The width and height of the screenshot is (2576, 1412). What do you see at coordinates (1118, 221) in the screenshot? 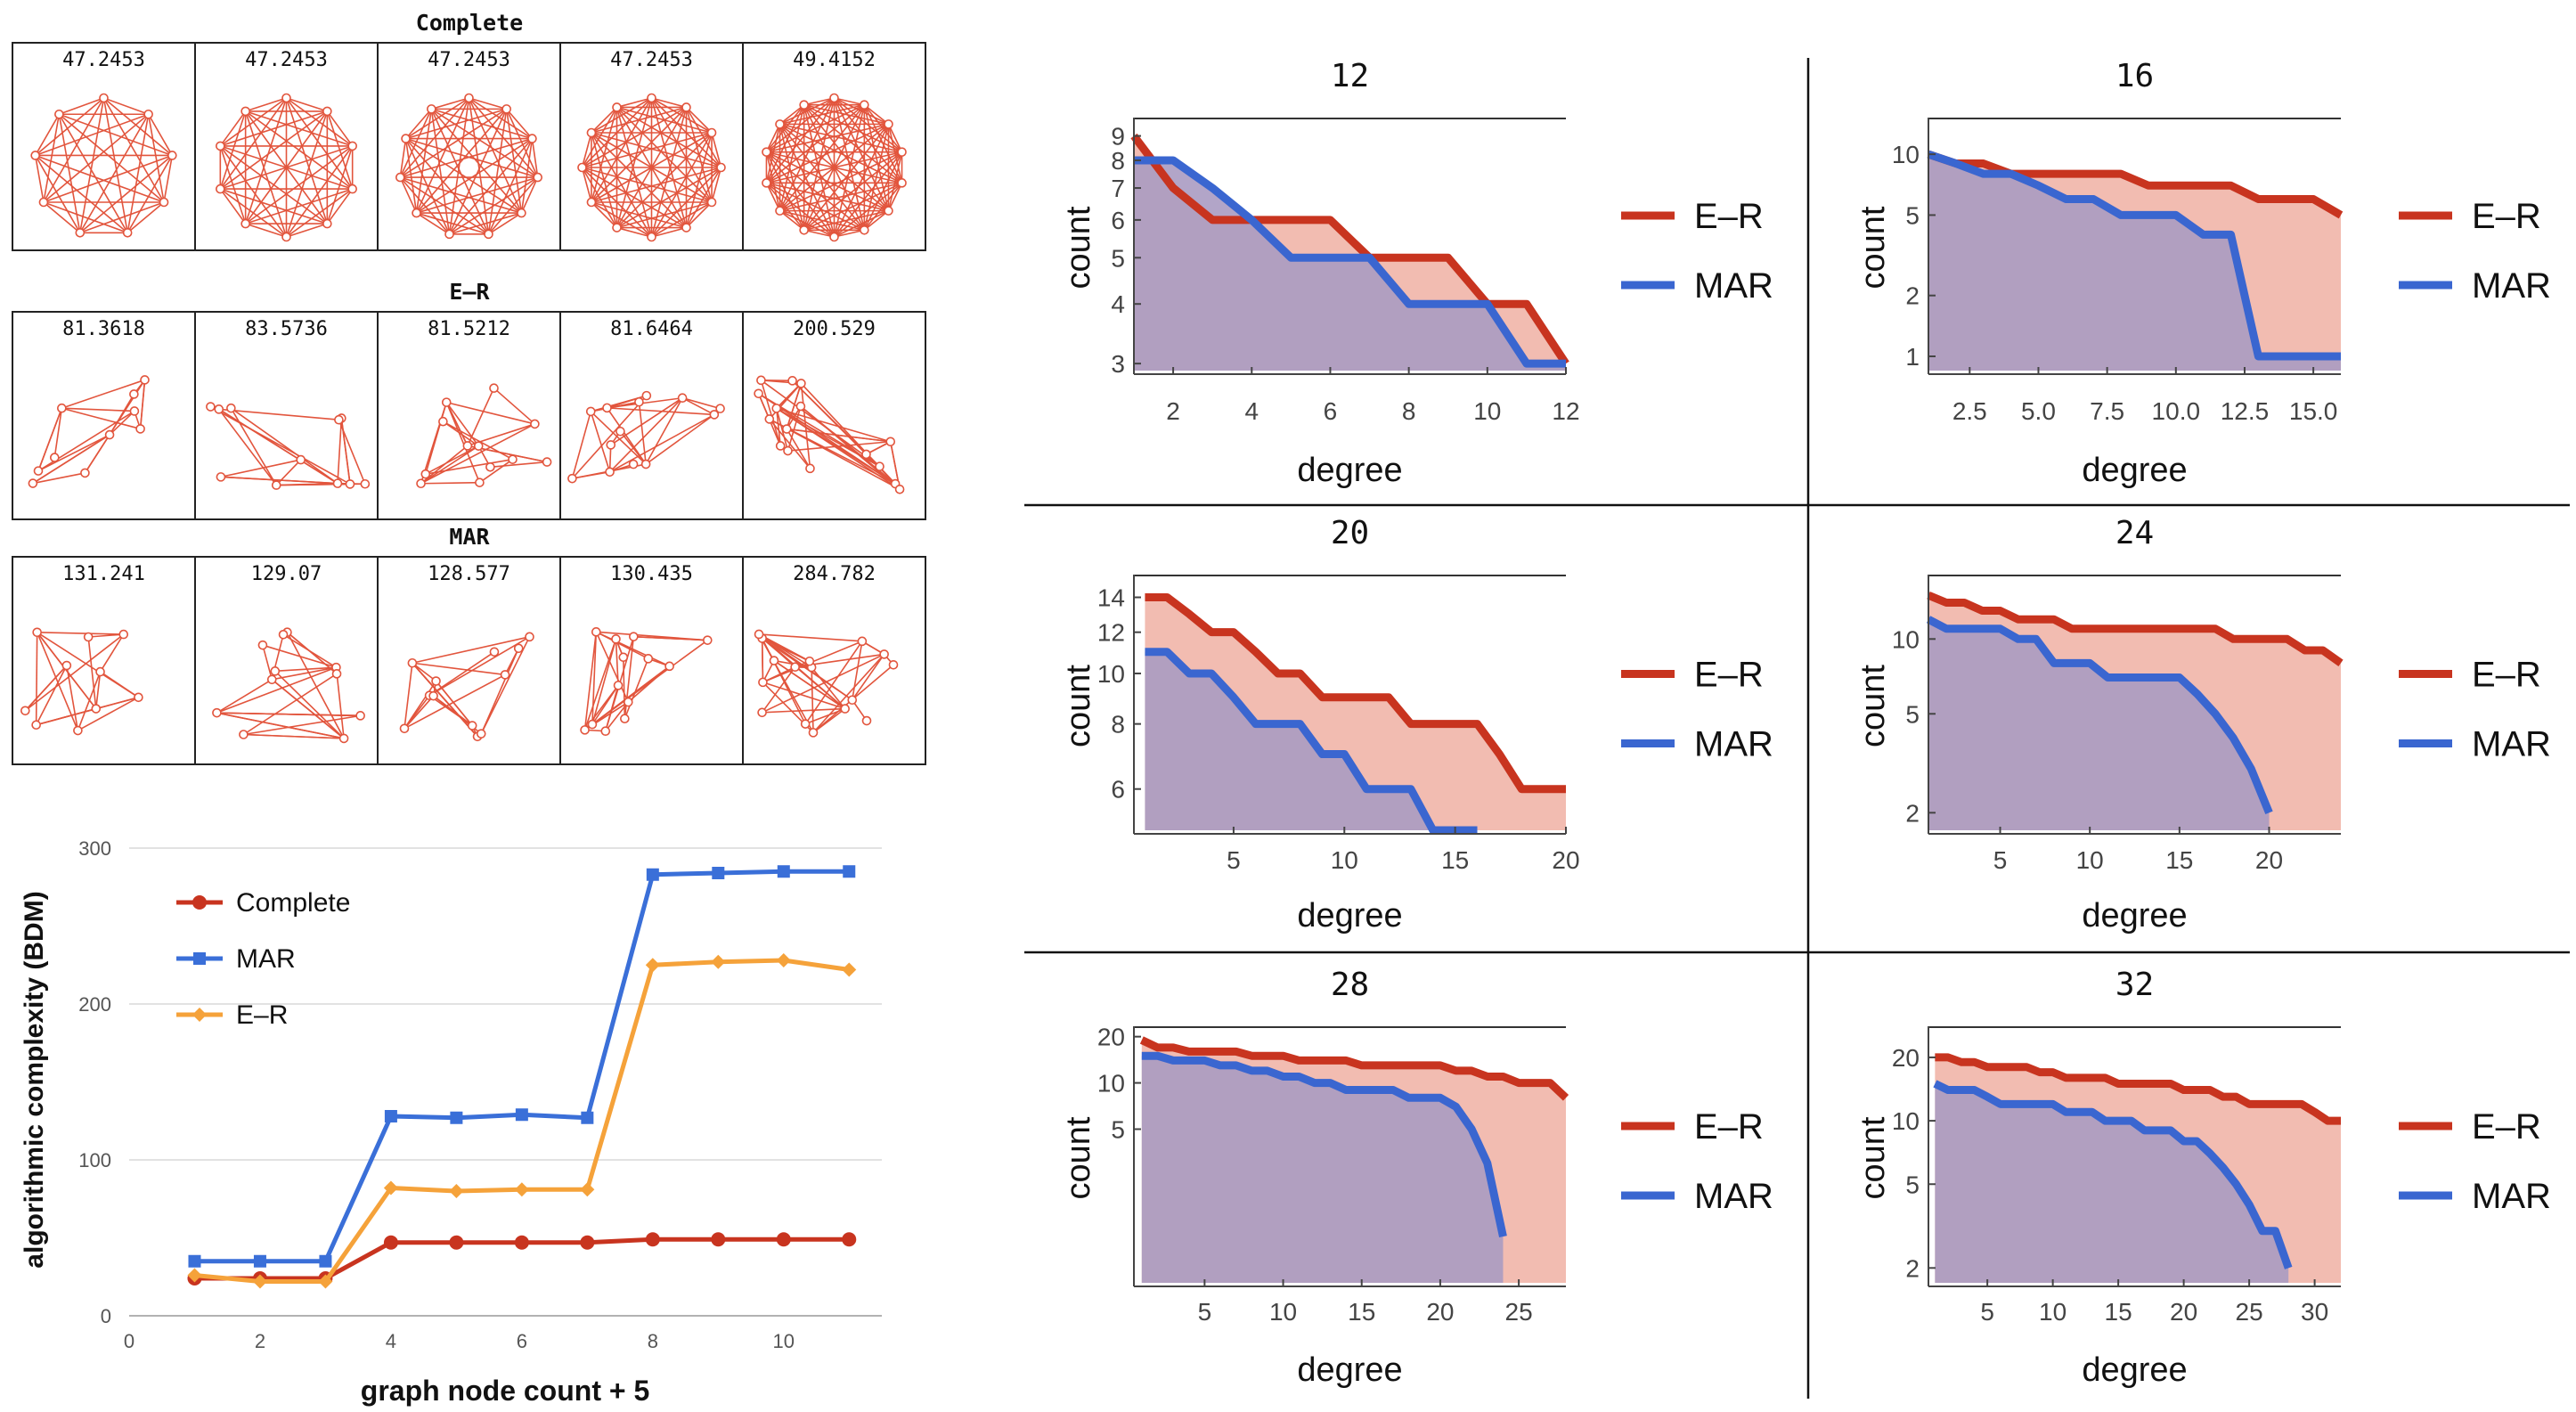
I see `y-tick-label: 6` at bounding box center [1118, 221].